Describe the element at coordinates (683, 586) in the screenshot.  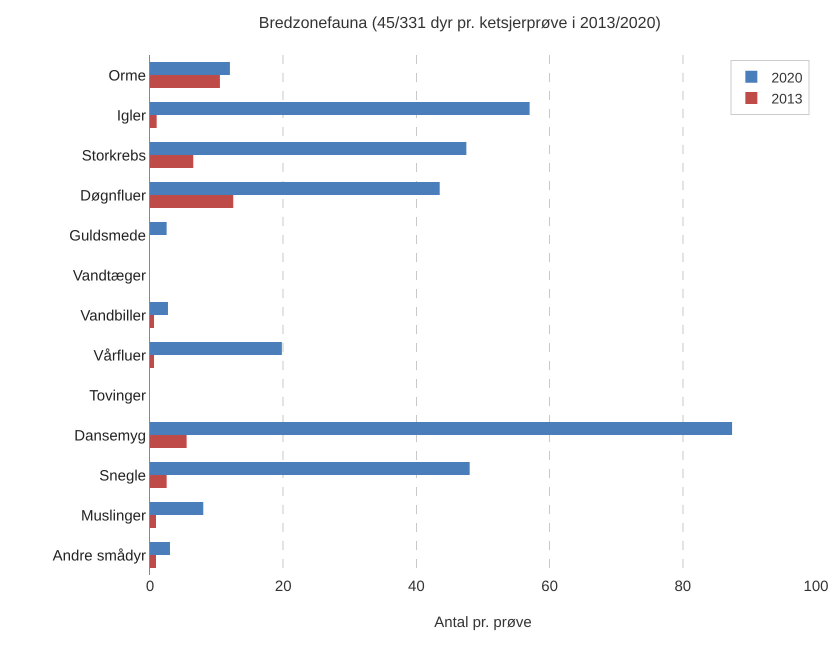
I see `x-tick-label: 80` at that location.